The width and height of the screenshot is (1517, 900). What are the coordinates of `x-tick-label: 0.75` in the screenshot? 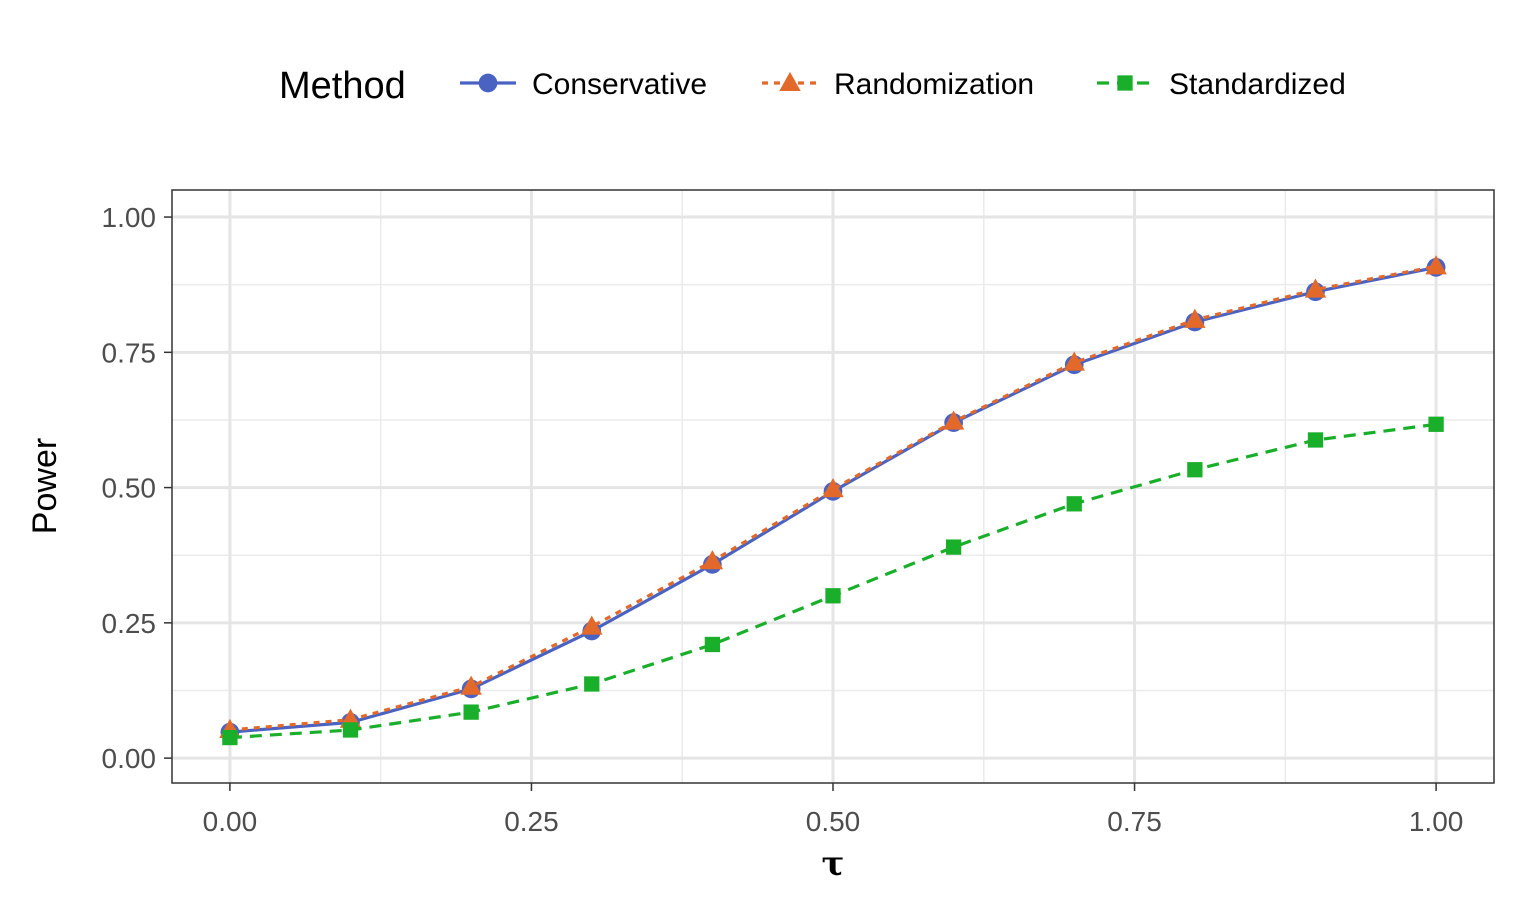 It's located at (1134, 821).